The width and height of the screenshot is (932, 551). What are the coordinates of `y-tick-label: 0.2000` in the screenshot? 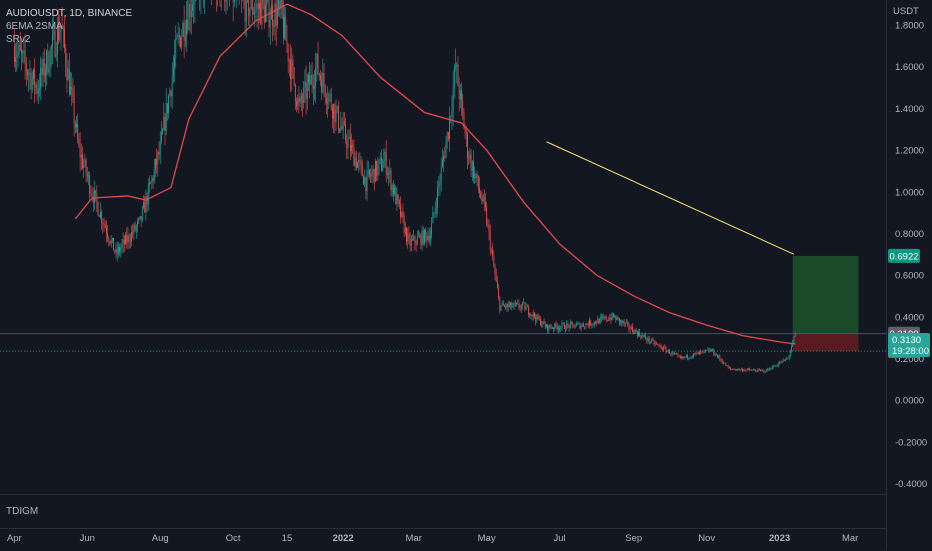 It's located at (909, 359).